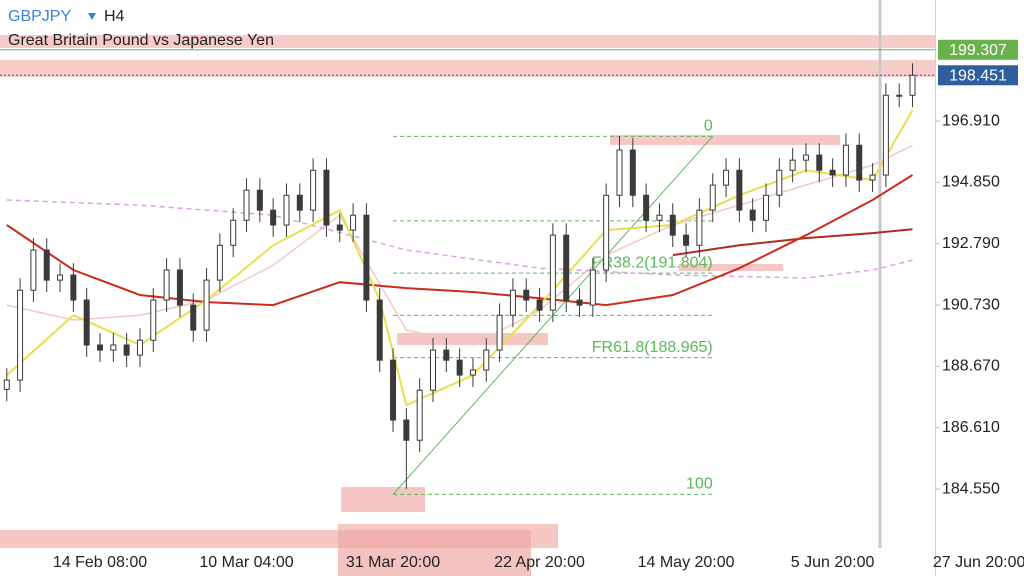 The width and height of the screenshot is (1024, 576). I want to click on y-tick-label: 184.550, so click(971, 488).